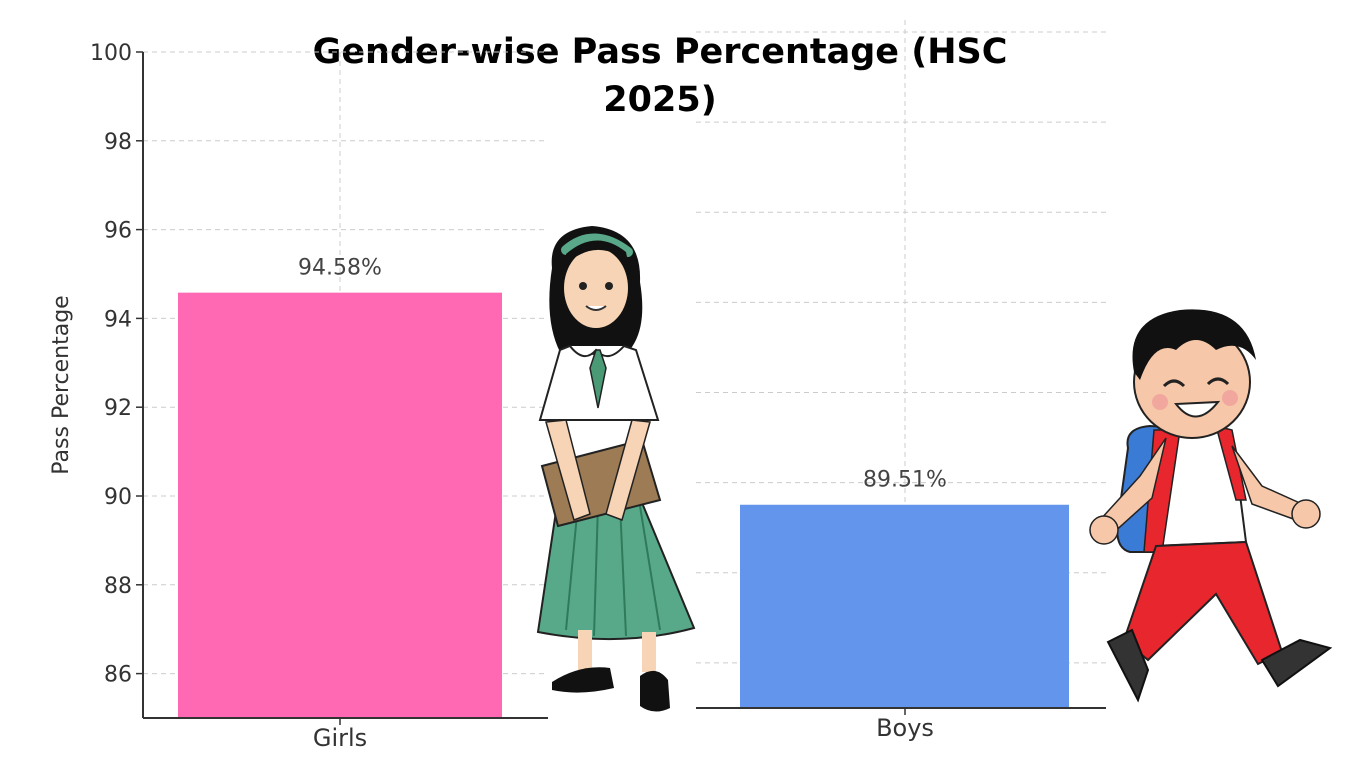  I want to click on chart-title: Gender-wise Pass Percentage (HSC 2025), so click(660, 76).